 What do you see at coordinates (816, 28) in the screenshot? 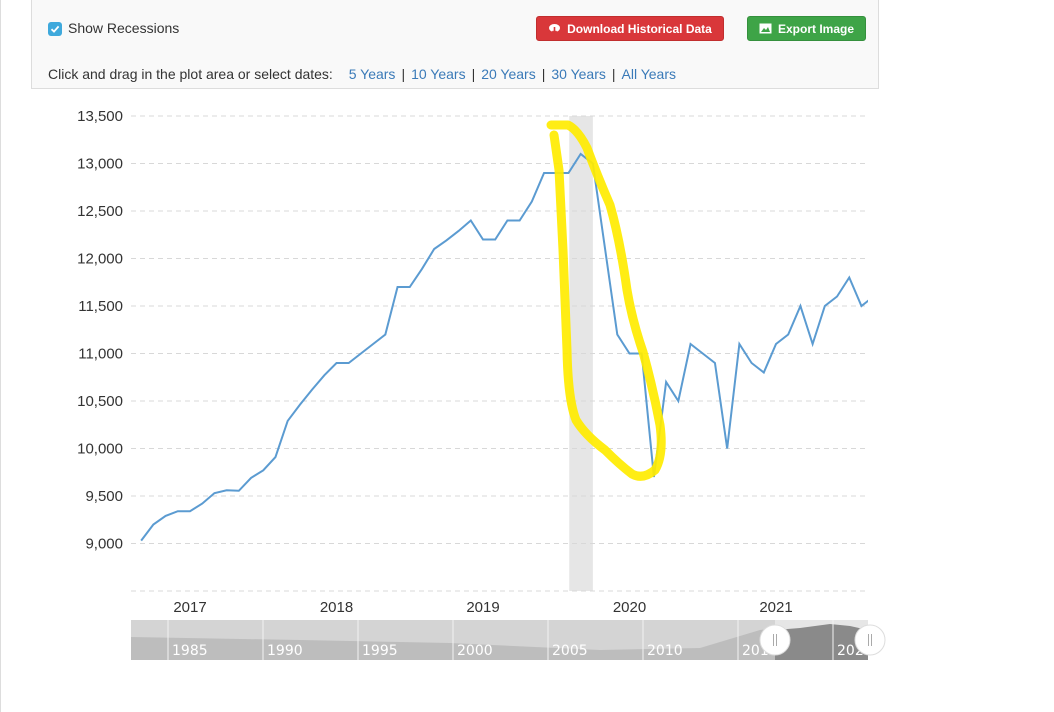
I see `export-label: Export Image` at bounding box center [816, 28].